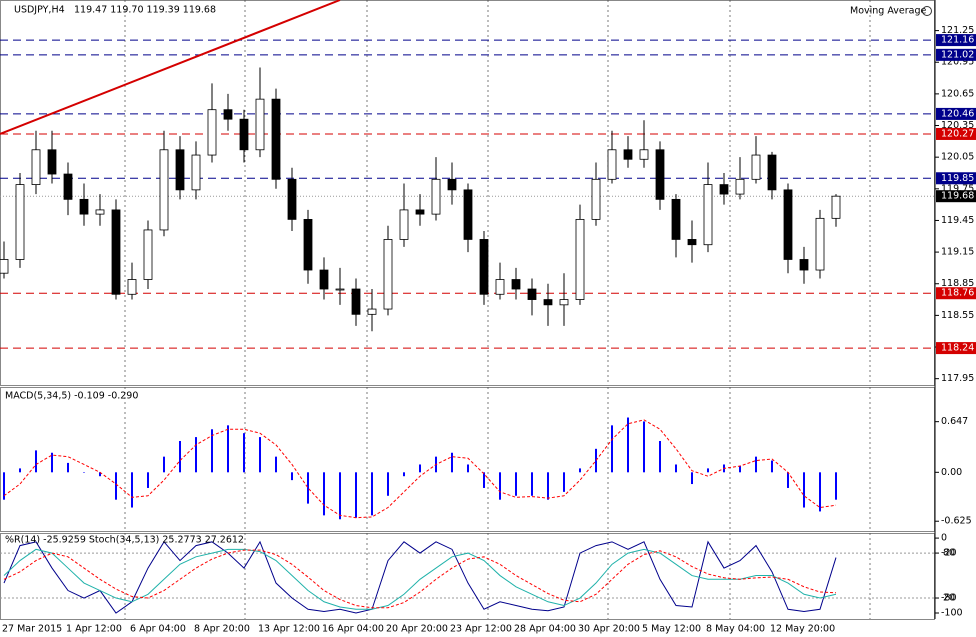 The height and width of the screenshot is (637, 976). What do you see at coordinates (957, 125) in the screenshot?
I see `y-tick-label: 120.35` at bounding box center [957, 125].